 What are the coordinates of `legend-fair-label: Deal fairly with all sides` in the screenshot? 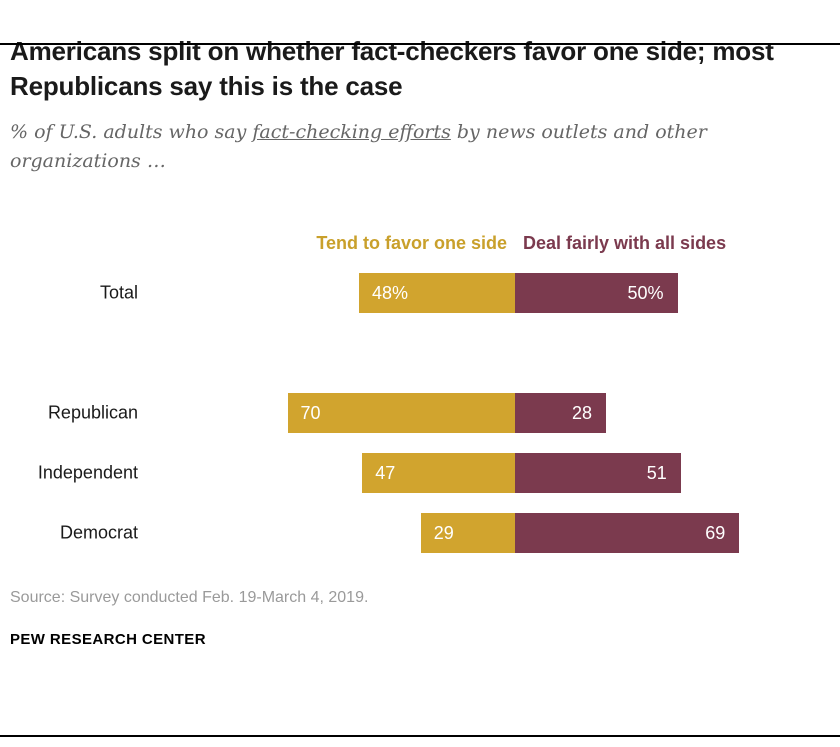 It's located at (625, 243).